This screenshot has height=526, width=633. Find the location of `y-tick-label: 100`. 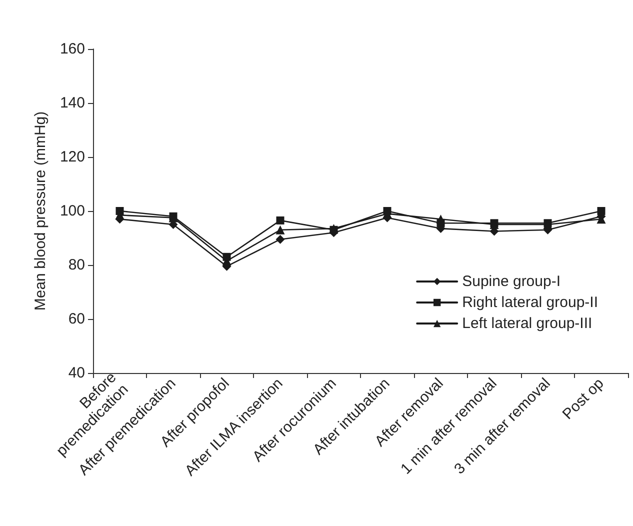

y-tick-label: 100 is located at coordinates (72, 211).